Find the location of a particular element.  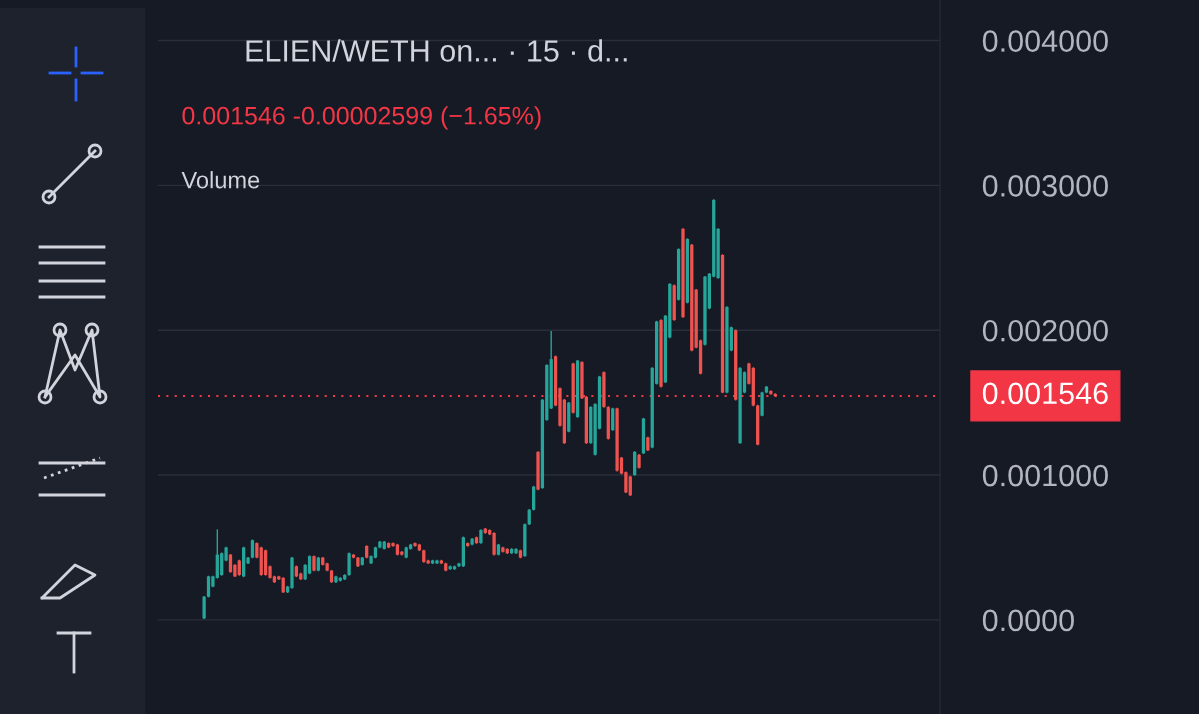

y-tick-label: 0.003000 is located at coordinates (1045, 186).